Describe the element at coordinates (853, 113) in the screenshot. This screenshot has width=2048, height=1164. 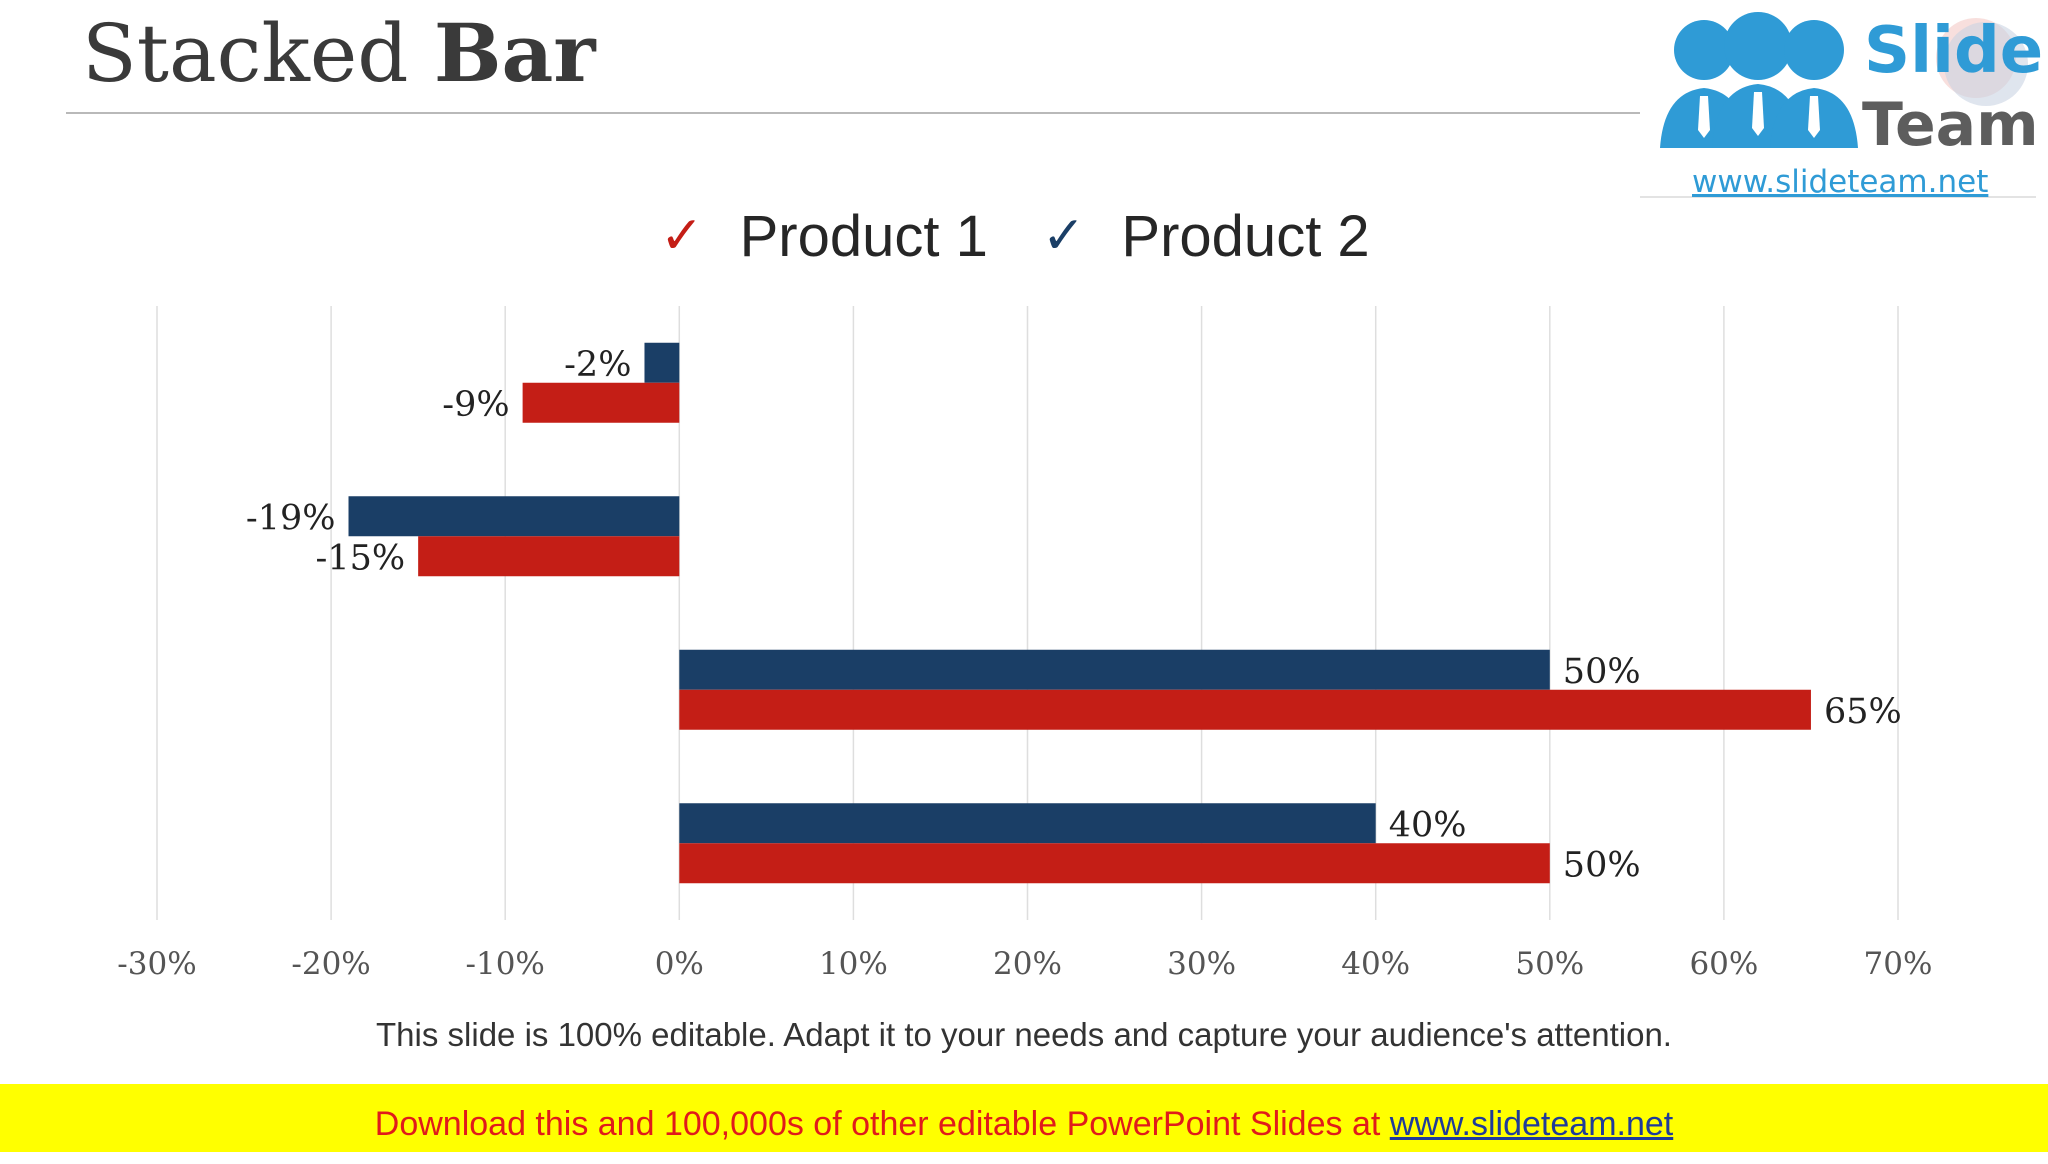
I see `title-divider` at that location.